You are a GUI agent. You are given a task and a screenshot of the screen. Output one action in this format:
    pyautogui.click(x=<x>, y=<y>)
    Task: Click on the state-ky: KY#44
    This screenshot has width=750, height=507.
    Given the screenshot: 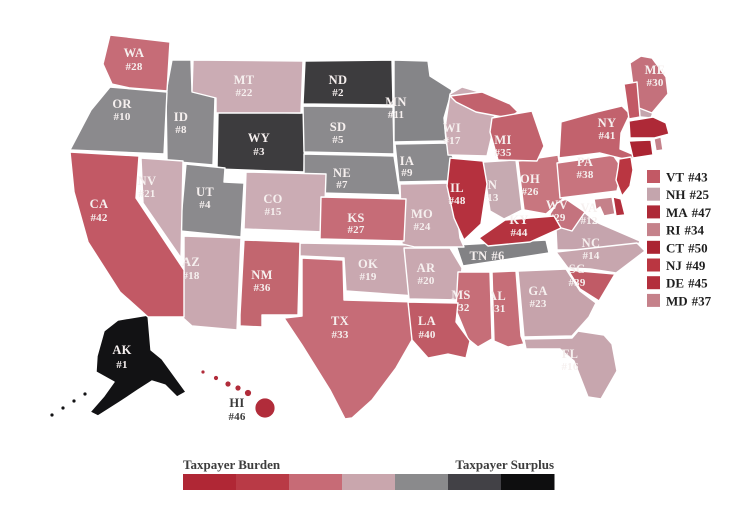 What is the action you would take?
    pyautogui.click(x=520, y=230)
    